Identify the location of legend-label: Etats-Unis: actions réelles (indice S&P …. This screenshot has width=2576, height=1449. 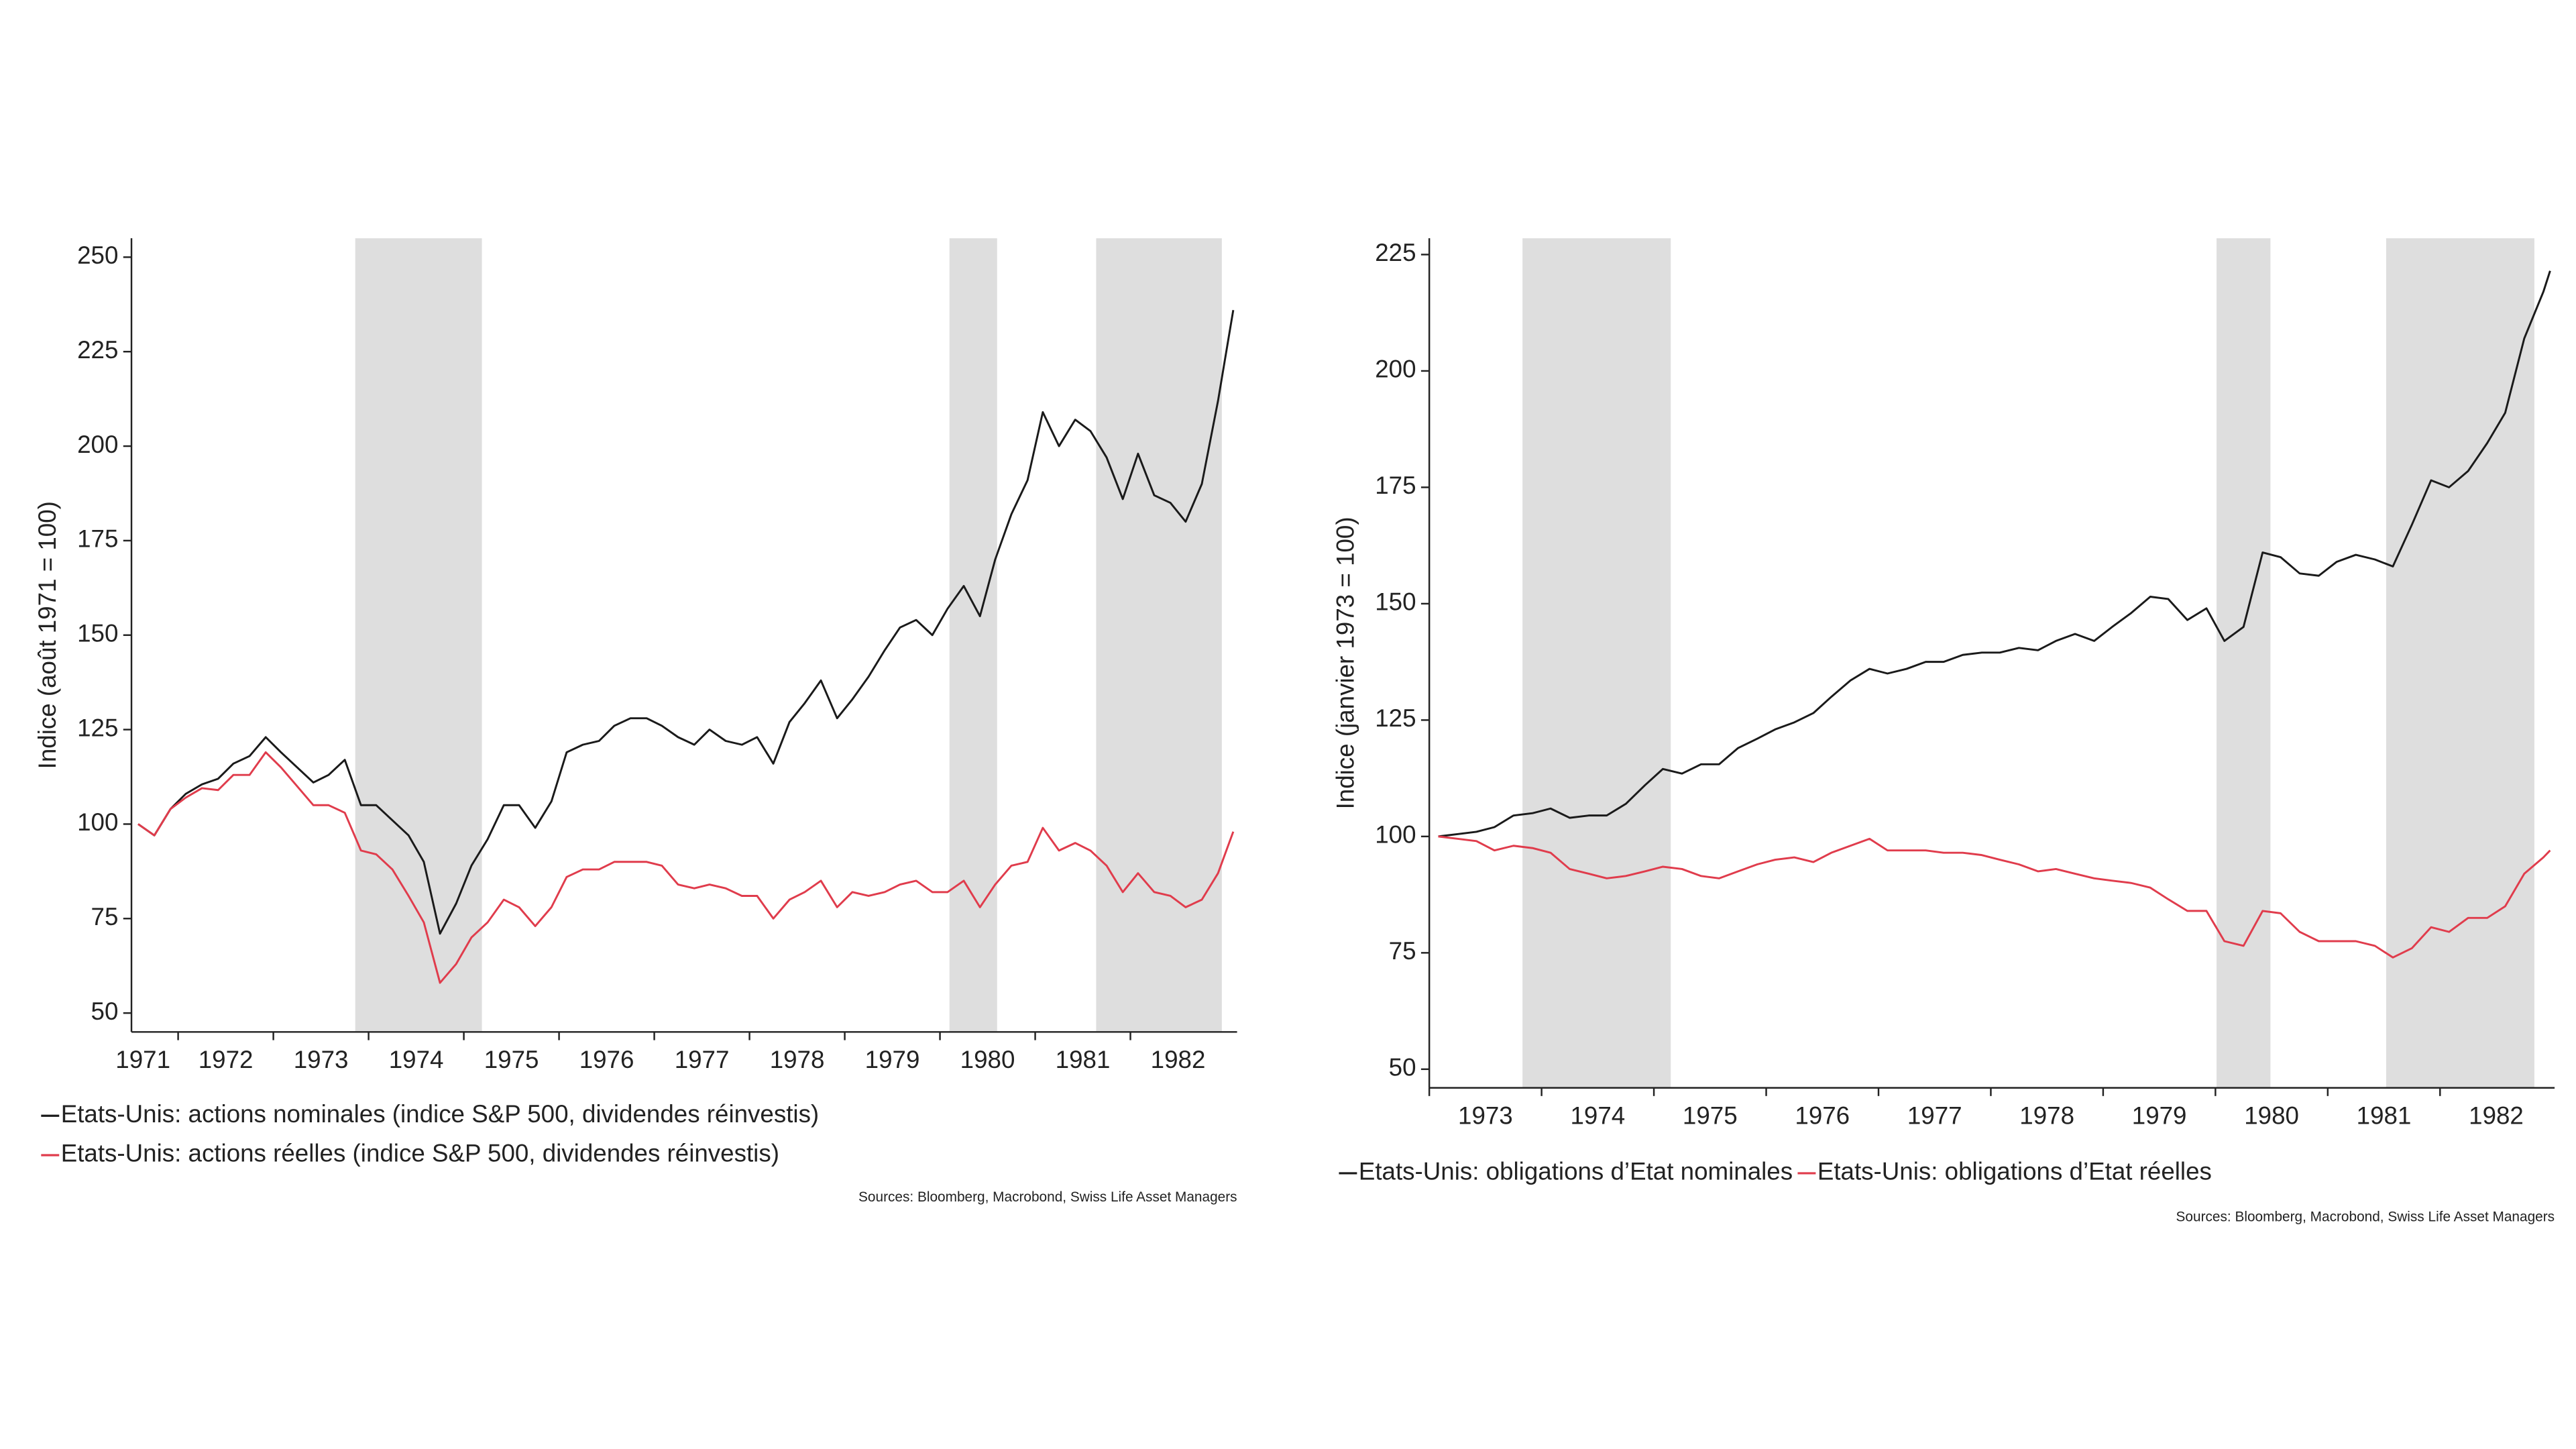
(420, 1153).